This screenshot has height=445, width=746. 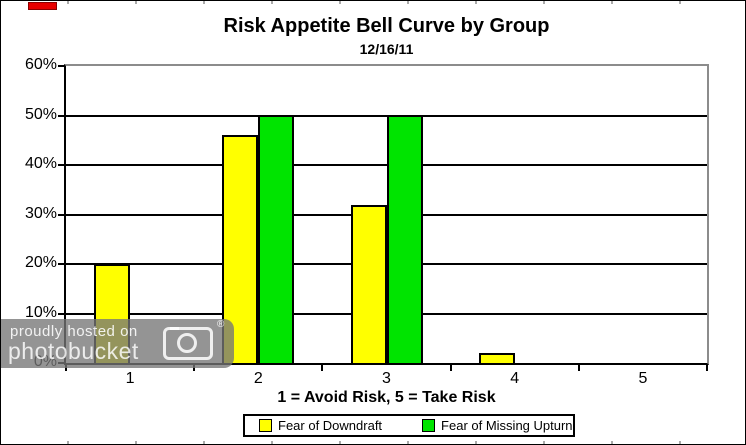 What do you see at coordinates (258, 378) in the screenshot?
I see `x-tick-label-2: 2` at bounding box center [258, 378].